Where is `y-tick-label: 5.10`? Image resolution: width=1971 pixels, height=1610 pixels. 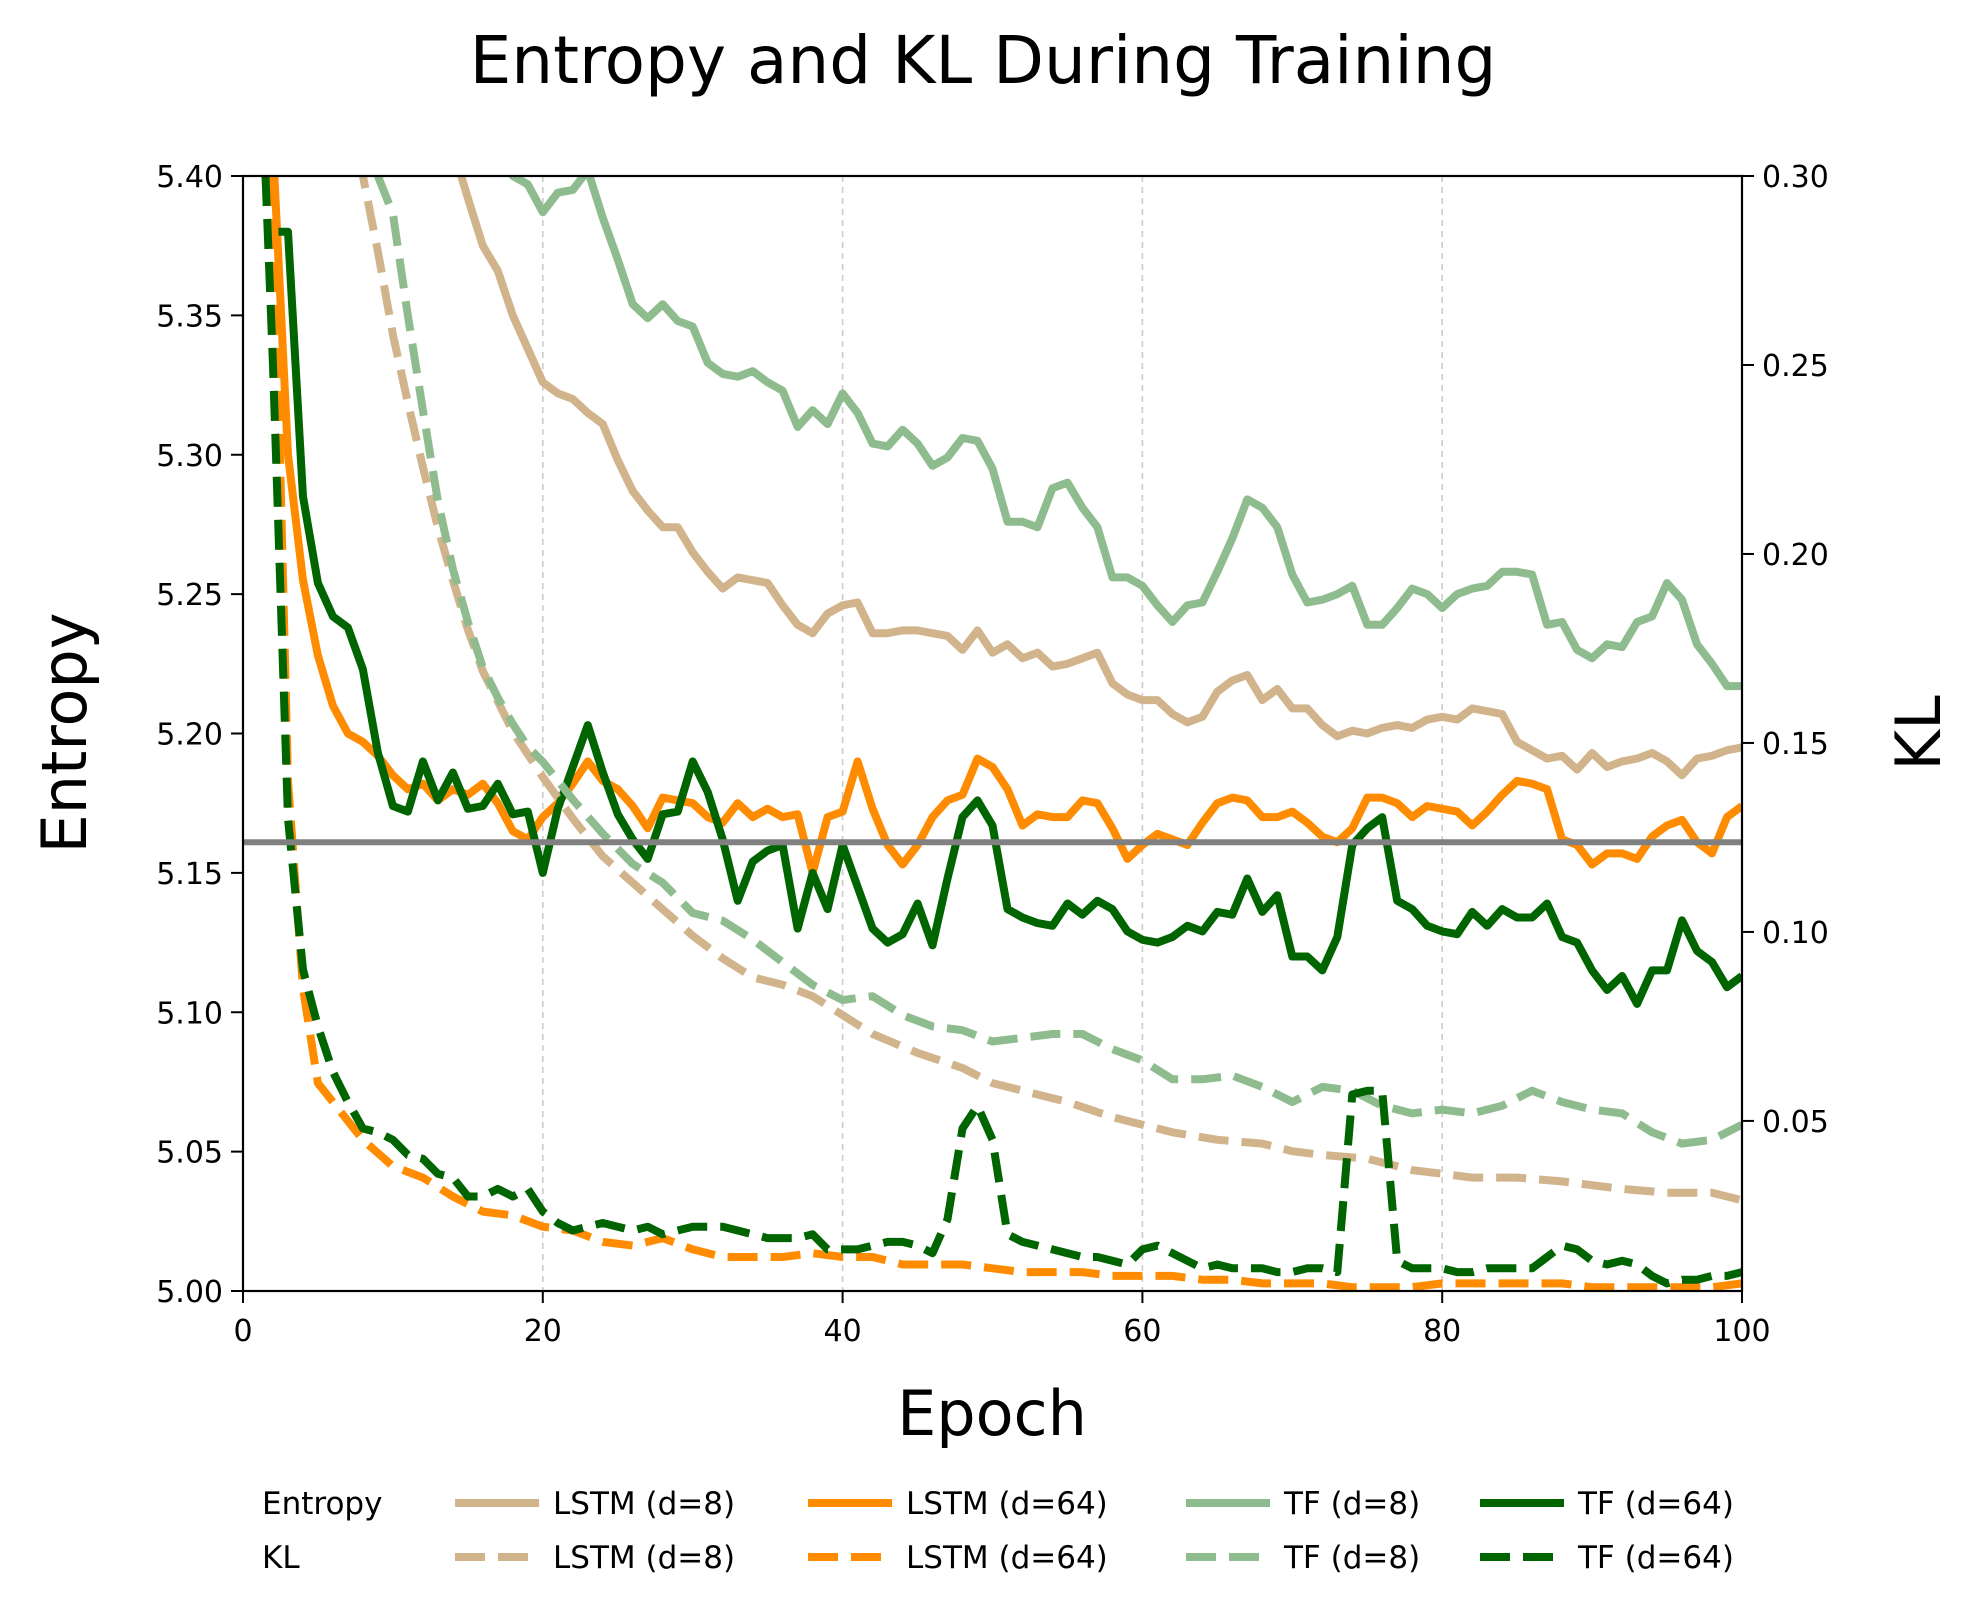 y-tick-label: 5.10 is located at coordinates (189, 1013).